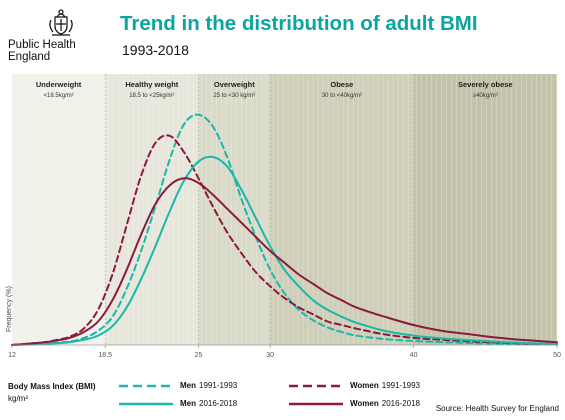 This screenshot has height=420, width=565. I want to click on band-name-overweight: Overweight, so click(234, 84).